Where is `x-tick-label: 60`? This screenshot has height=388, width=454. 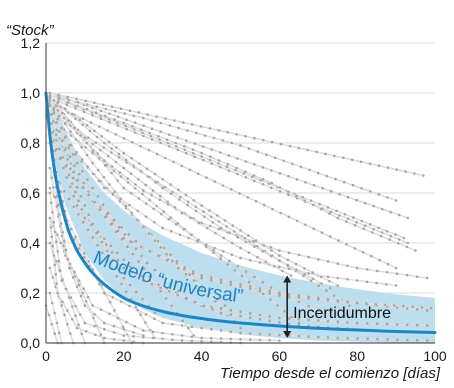 x-tick-label: 60 is located at coordinates (280, 356).